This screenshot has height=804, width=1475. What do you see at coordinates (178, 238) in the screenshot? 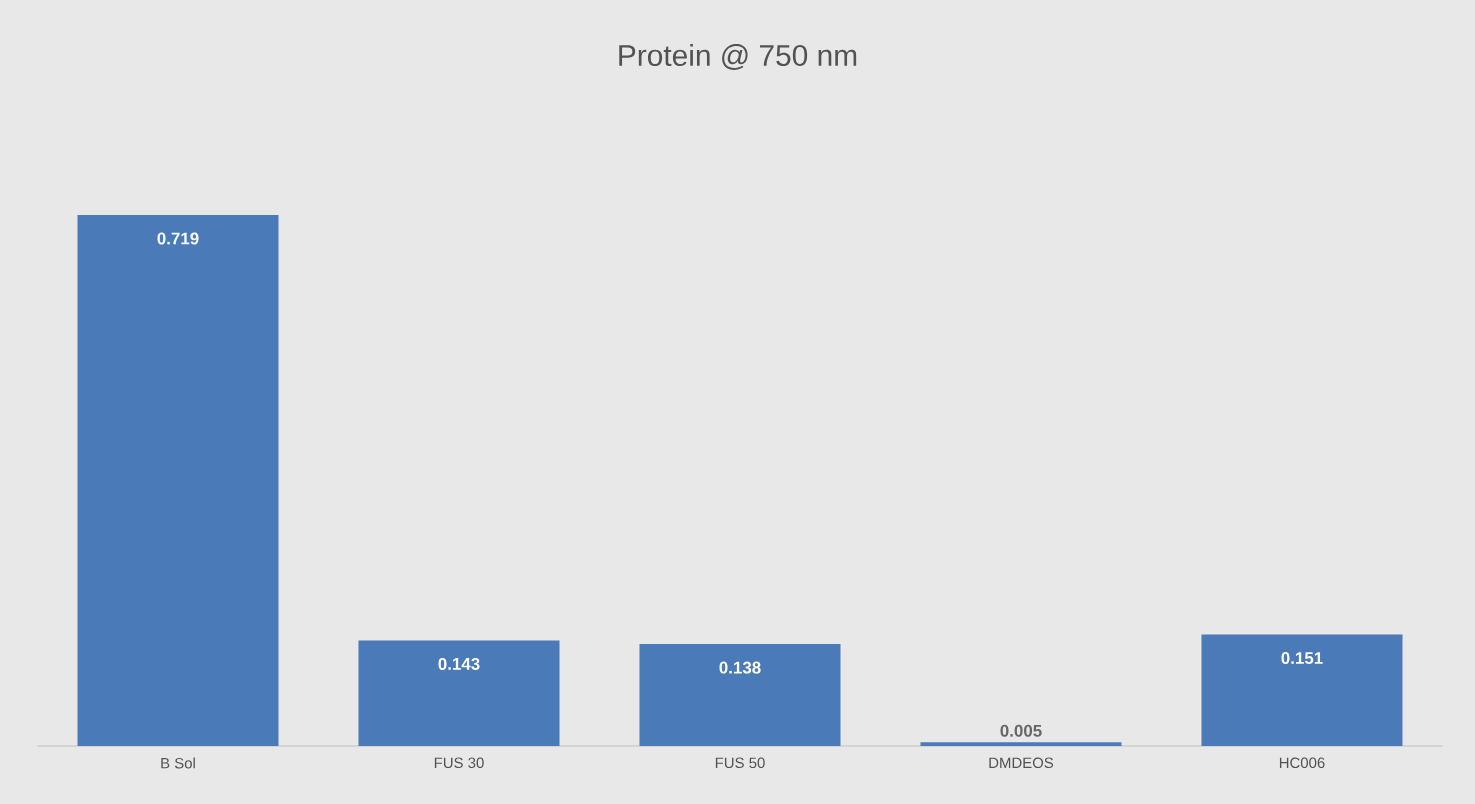
I see `data-label: 0.719` at bounding box center [178, 238].